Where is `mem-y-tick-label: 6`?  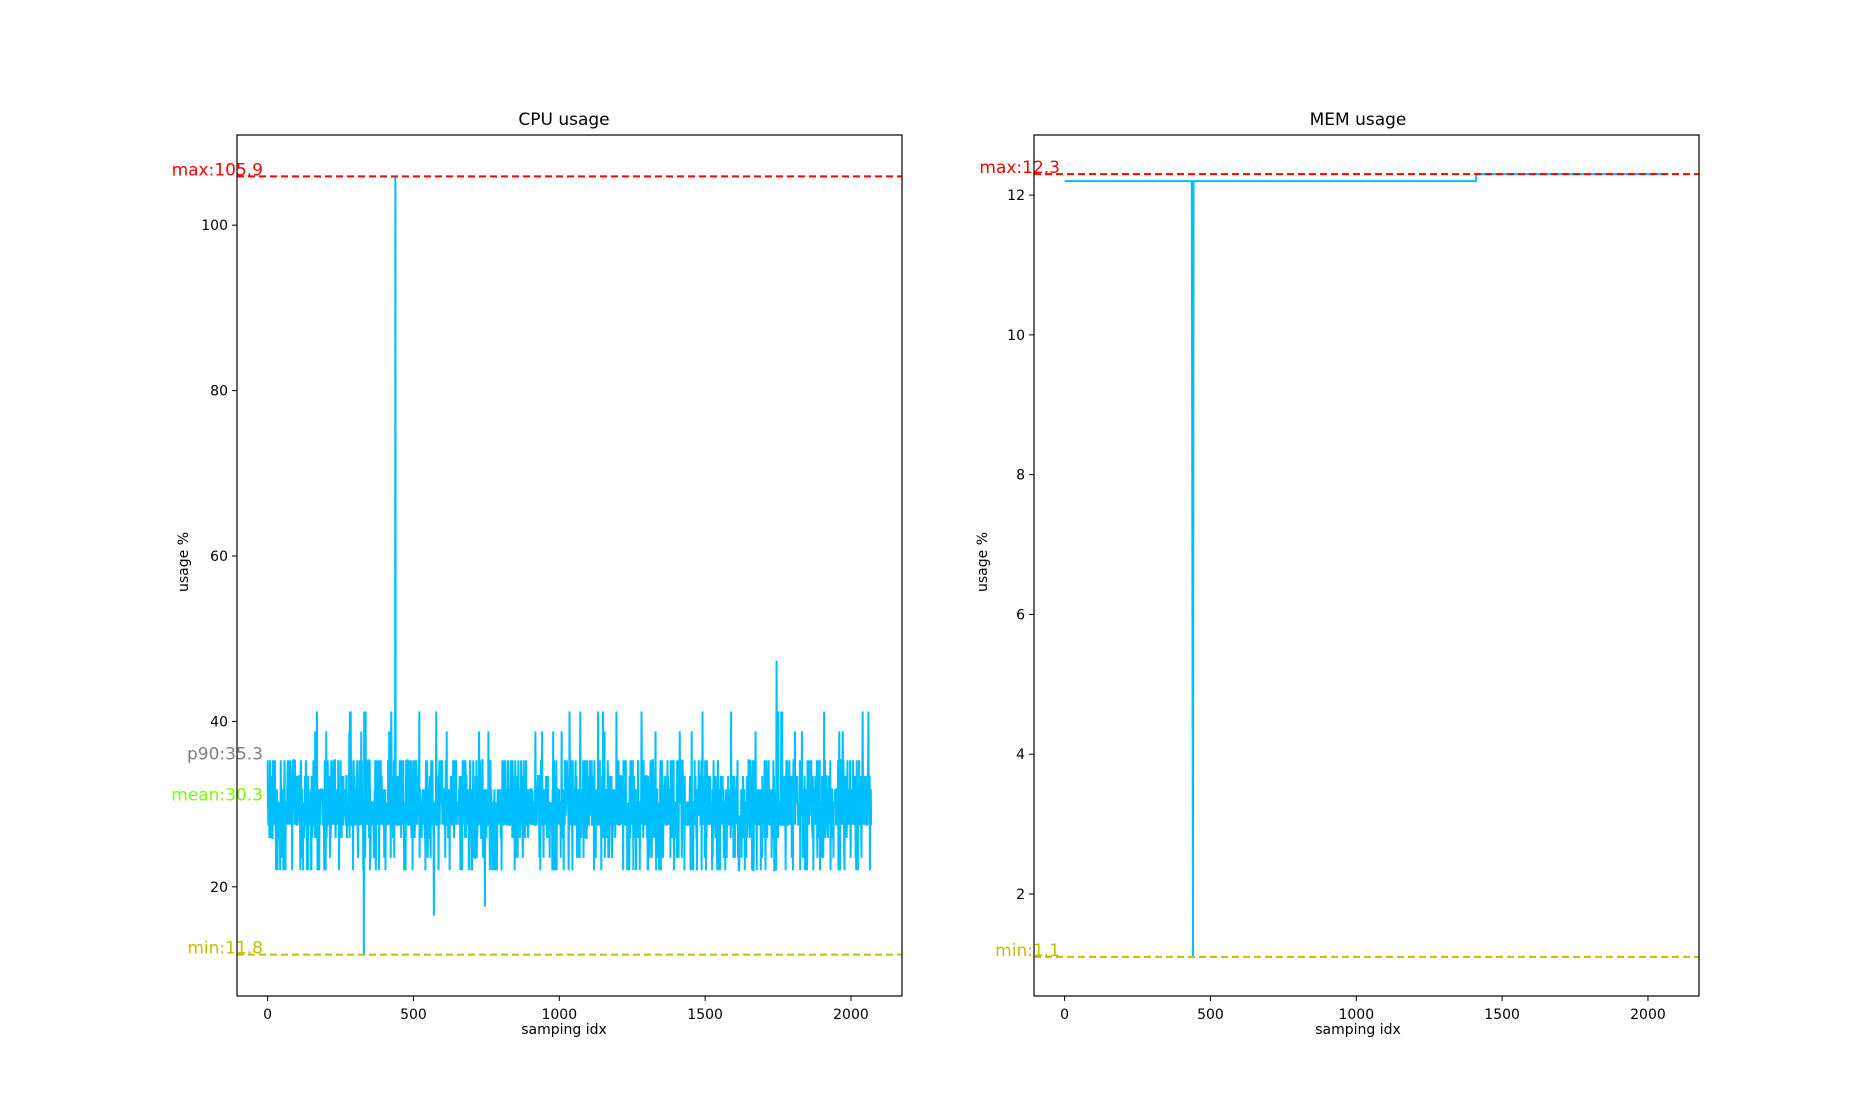
mem-y-tick-label: 6 is located at coordinates (1020, 615).